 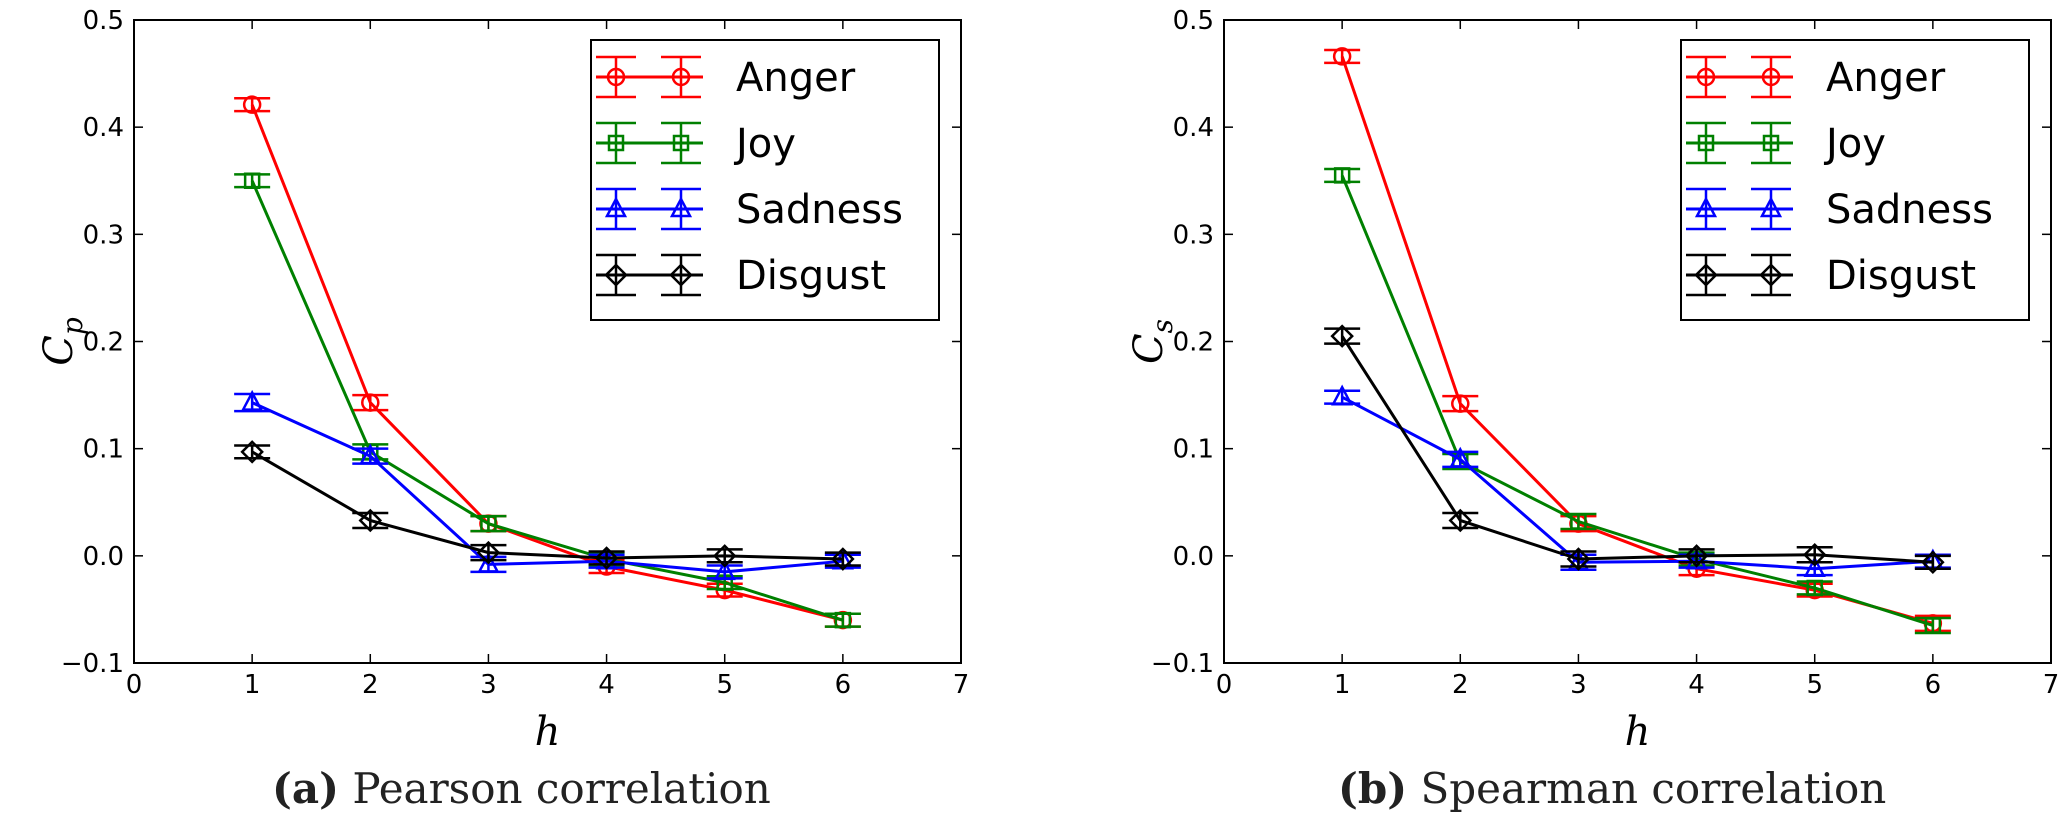 I want to click on series-disgust, so click(x=547, y=505).